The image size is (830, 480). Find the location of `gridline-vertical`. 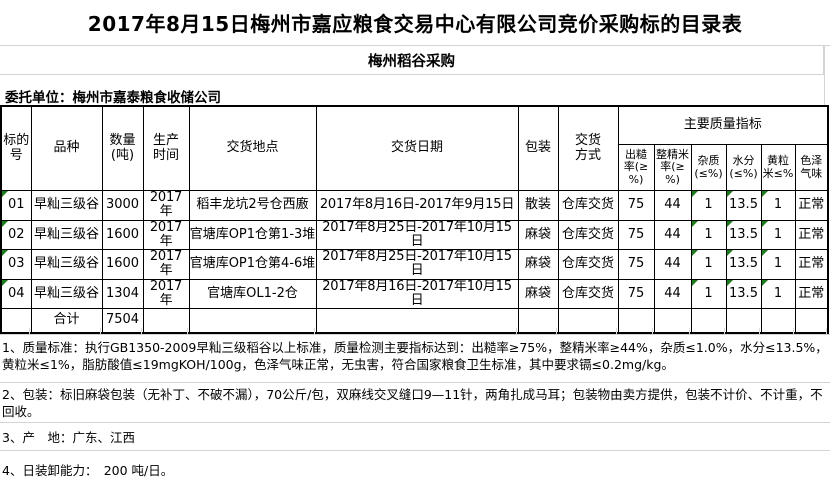

gridline-vertical is located at coordinates (824, 75).